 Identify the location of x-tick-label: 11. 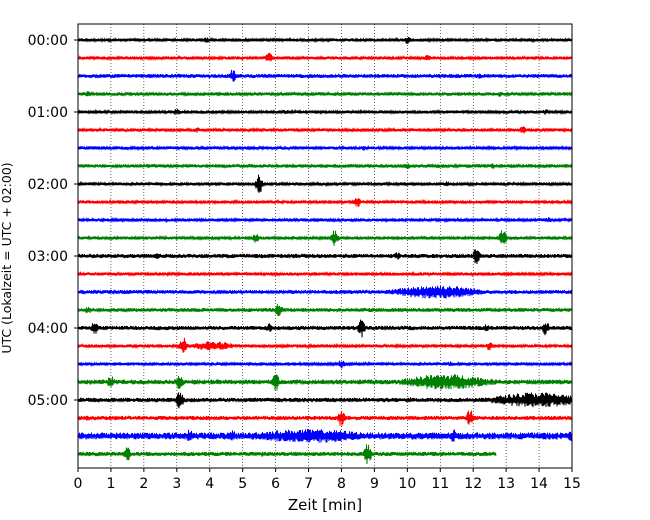
(440, 484).